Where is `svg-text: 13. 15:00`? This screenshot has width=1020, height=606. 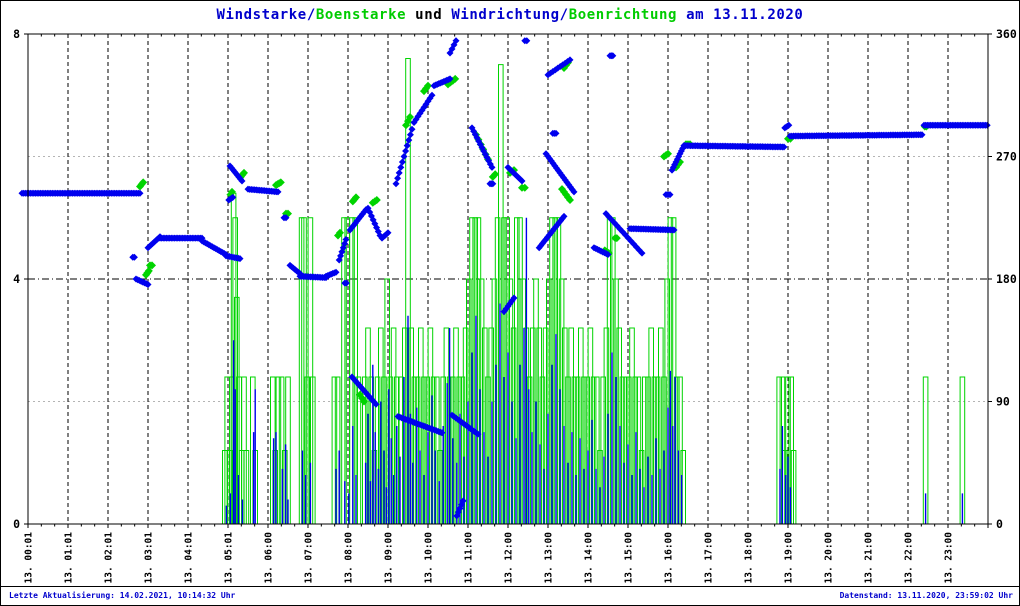 svg-text: 13. 15:00 is located at coordinates (629, 558).